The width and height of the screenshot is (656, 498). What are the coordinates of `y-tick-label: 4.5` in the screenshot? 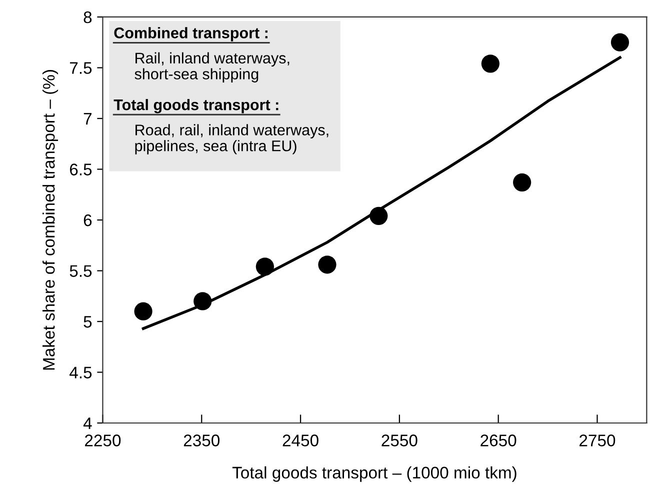 It's located at (81, 372).